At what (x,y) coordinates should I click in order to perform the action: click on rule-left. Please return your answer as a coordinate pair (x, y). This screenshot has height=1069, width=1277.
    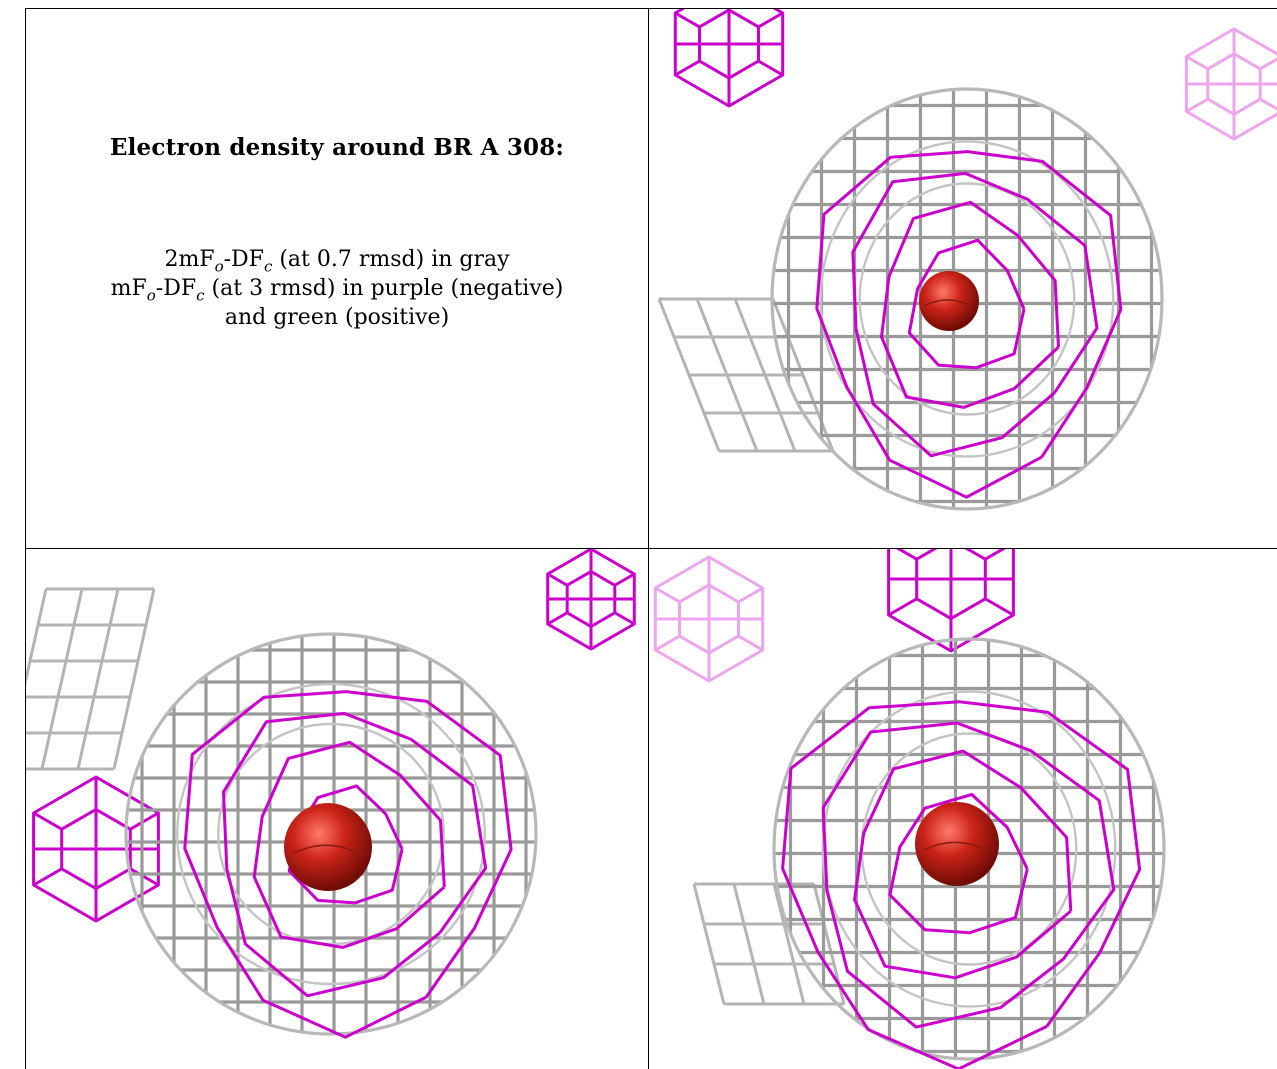
    Looking at the image, I should click on (25, 538).